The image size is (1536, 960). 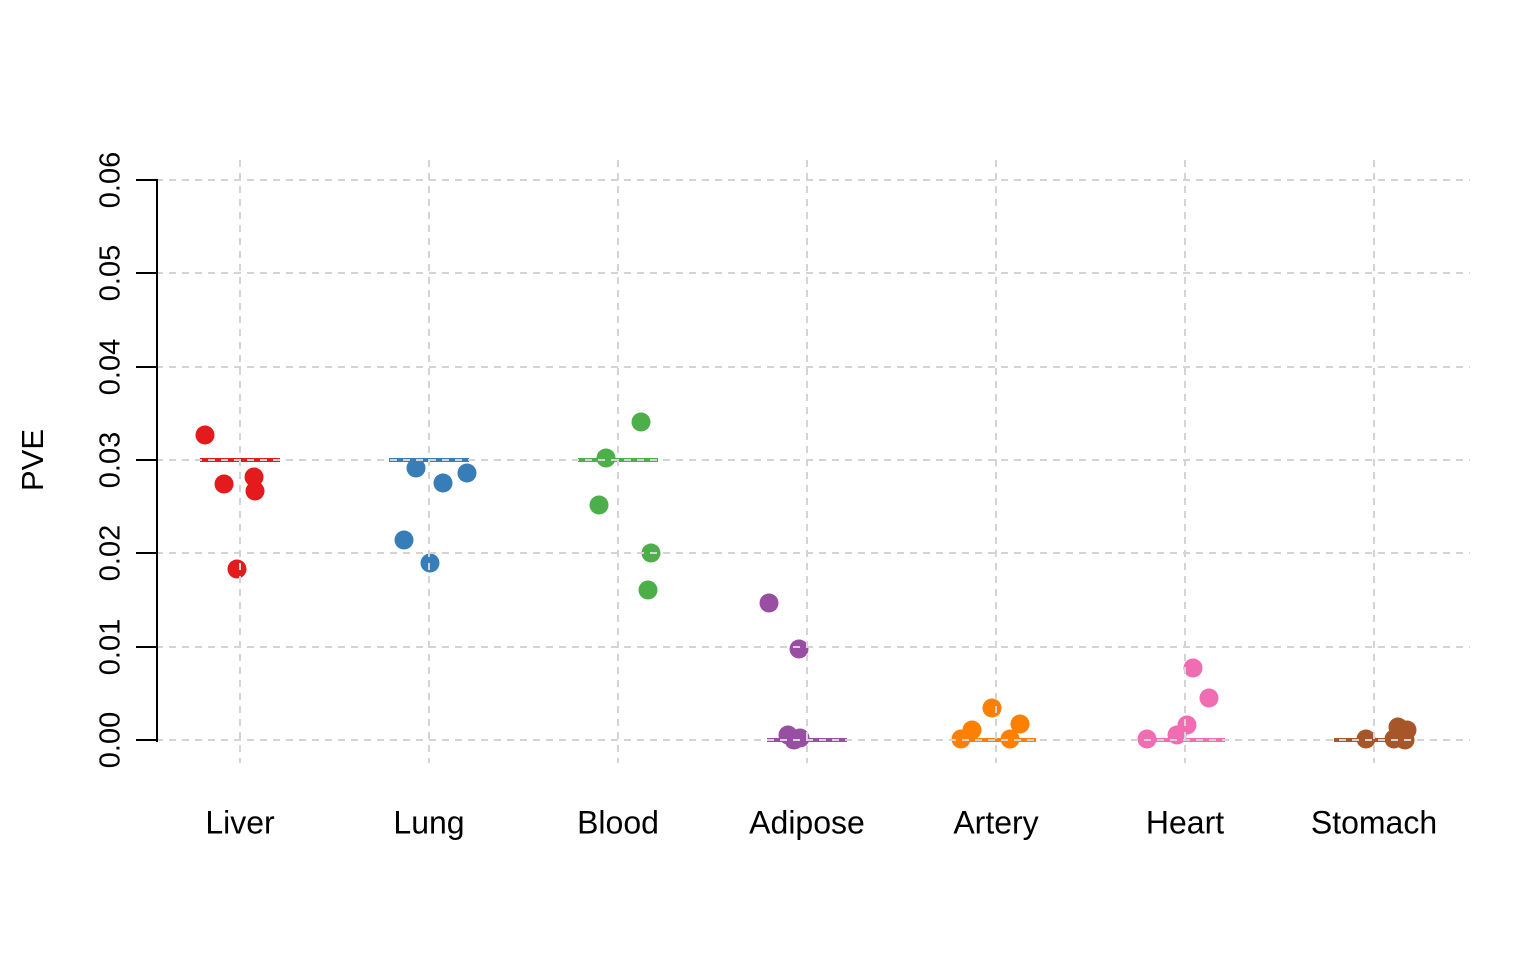 I want to click on h-gridline-0.06, so click(x=813, y=180).